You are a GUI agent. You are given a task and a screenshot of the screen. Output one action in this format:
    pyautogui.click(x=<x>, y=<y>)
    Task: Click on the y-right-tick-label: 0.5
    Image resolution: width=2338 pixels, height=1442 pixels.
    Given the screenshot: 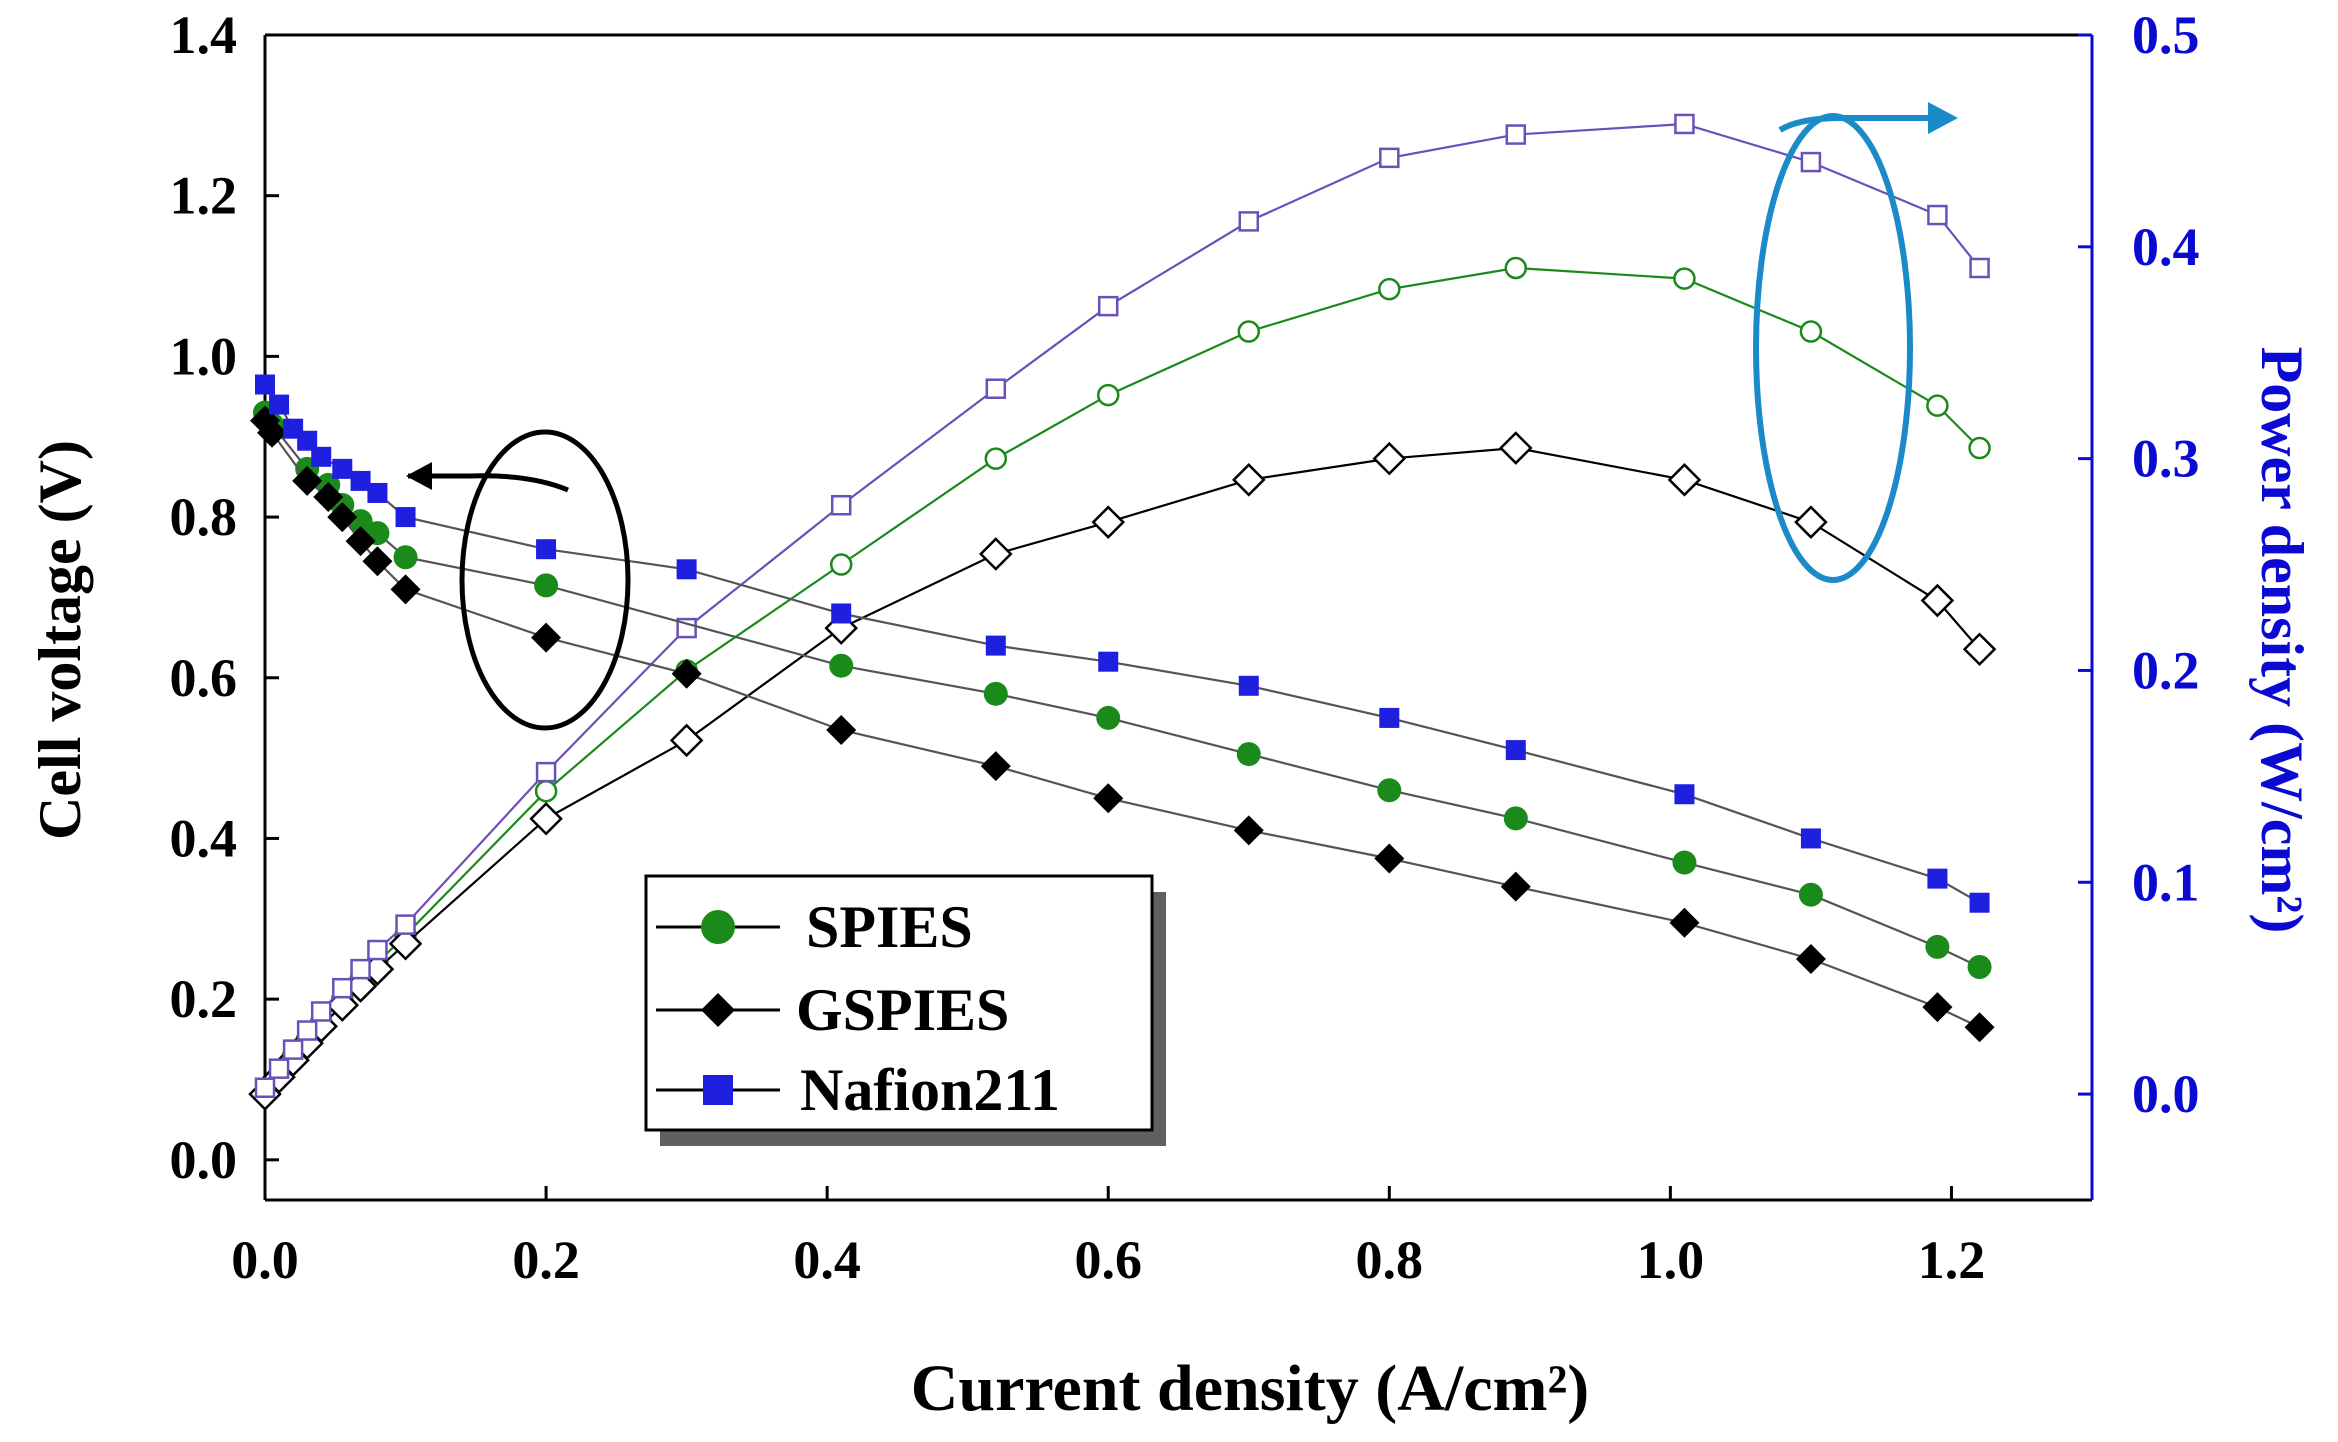 What is the action you would take?
    pyautogui.click(x=2166, y=35)
    